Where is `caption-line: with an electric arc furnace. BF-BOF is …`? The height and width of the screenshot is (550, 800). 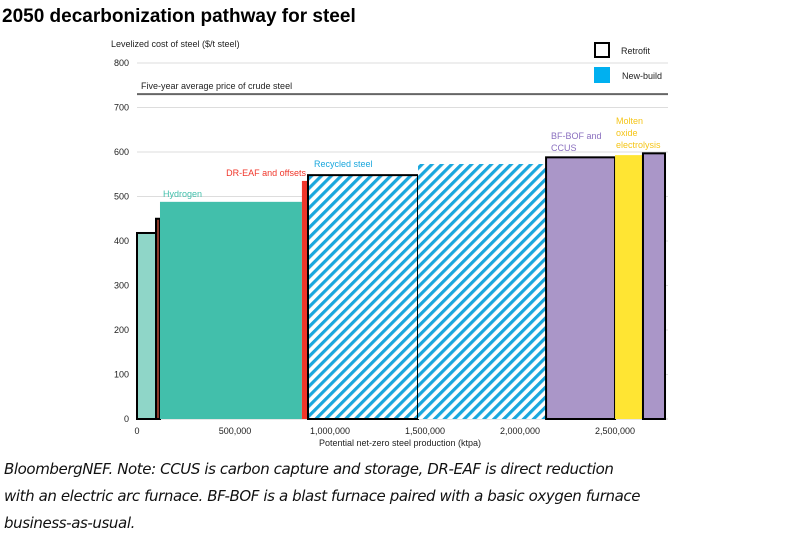
caption-line: with an electric arc furnace. BF-BOF is … is located at coordinates (322, 496).